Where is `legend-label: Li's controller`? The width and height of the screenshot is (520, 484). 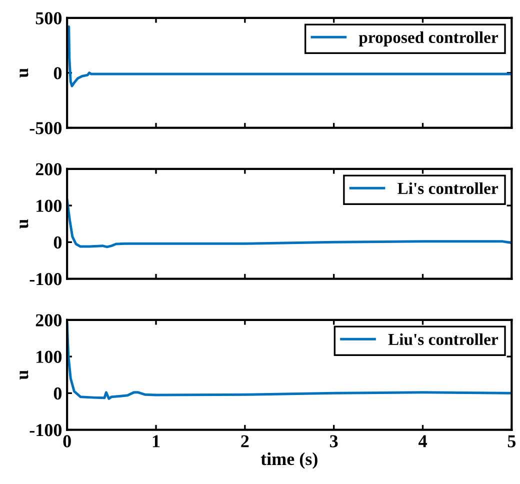 legend-label: Li's controller is located at coordinates (448, 188).